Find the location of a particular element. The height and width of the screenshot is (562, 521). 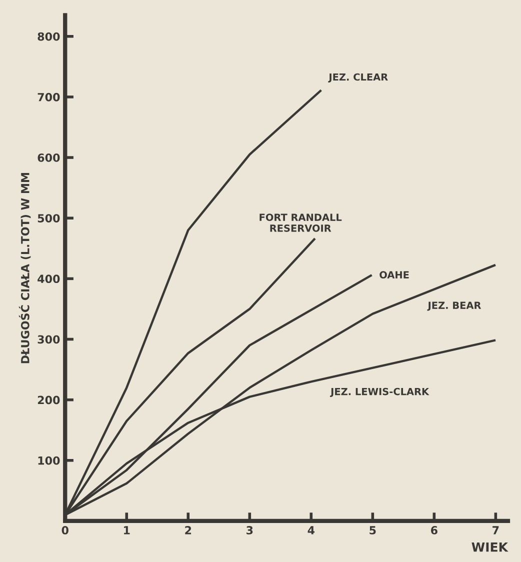

x-tick-label: 2 is located at coordinates (188, 530).